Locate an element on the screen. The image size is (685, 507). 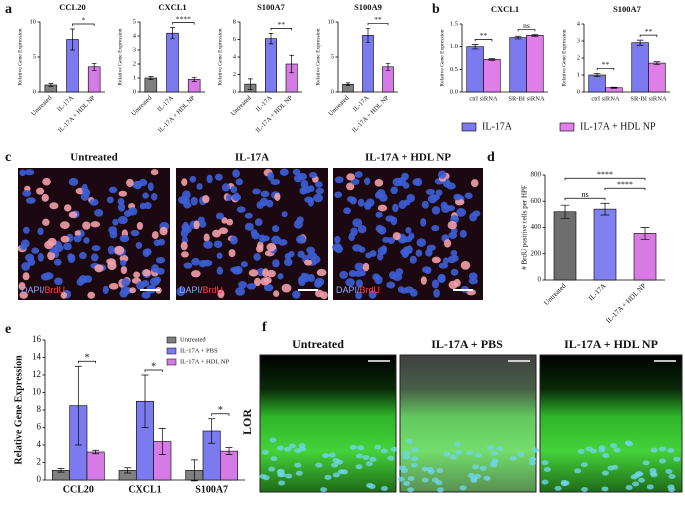
significance-label: * is located at coordinates (220, 410).